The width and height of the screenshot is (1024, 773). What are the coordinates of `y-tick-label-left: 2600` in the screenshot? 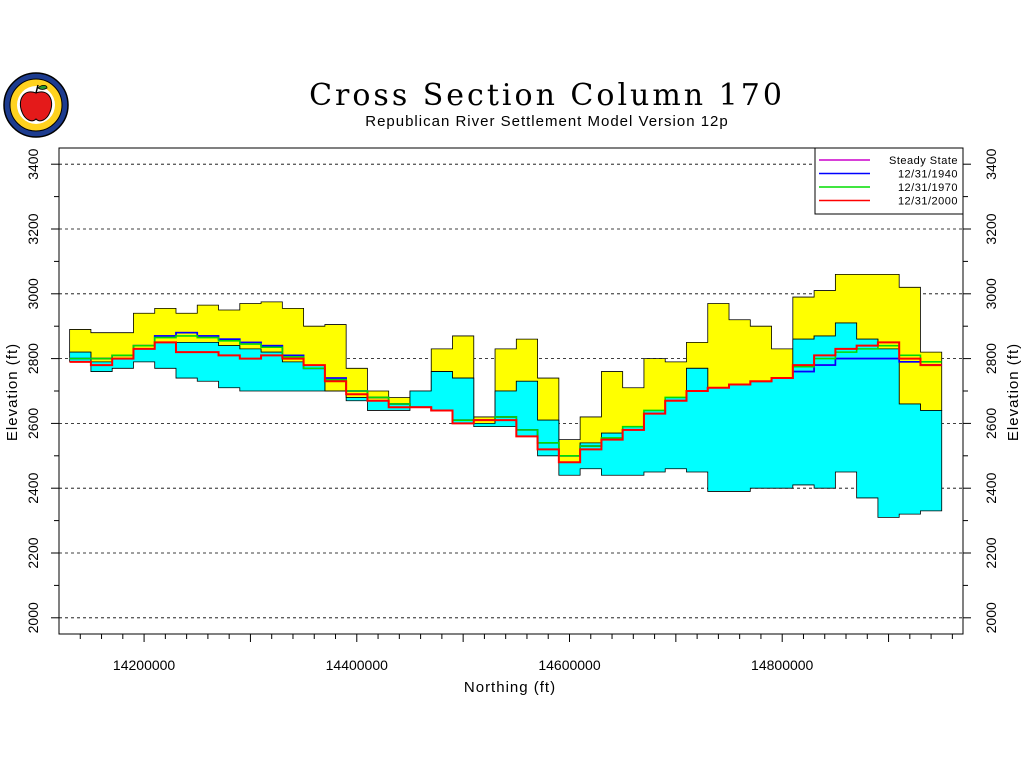 It's located at (33, 423).